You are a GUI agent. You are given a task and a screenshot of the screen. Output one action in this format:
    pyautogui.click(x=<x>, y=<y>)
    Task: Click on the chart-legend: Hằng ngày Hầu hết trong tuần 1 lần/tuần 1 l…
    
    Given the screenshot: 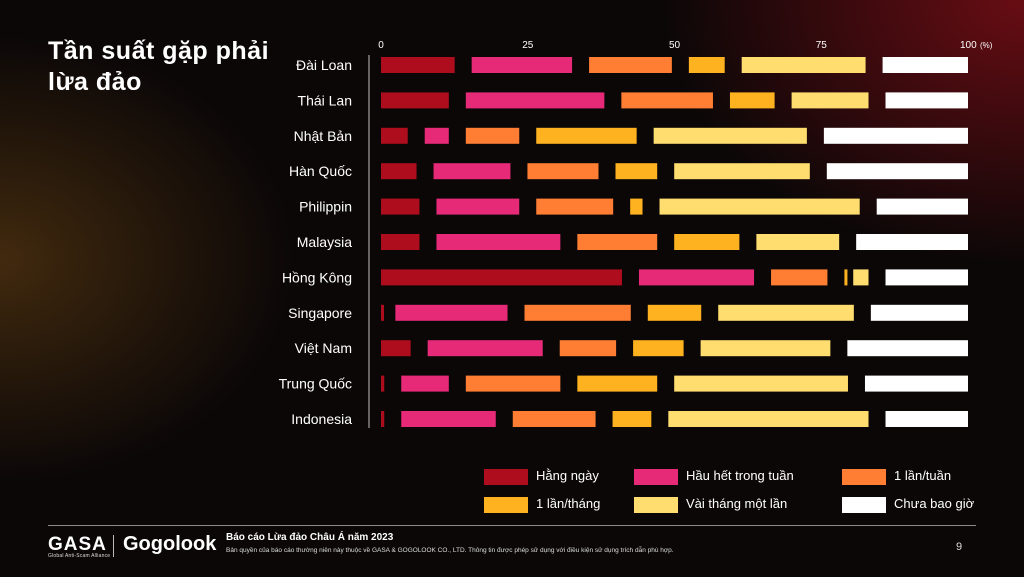 What is the action you would take?
    pyautogui.click(x=744, y=491)
    